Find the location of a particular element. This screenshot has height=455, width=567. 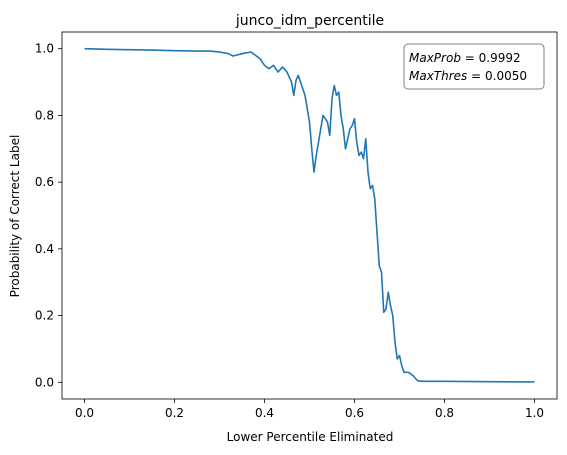

x-axis-label: Lower Percentile Eliminated is located at coordinates (310, 437).